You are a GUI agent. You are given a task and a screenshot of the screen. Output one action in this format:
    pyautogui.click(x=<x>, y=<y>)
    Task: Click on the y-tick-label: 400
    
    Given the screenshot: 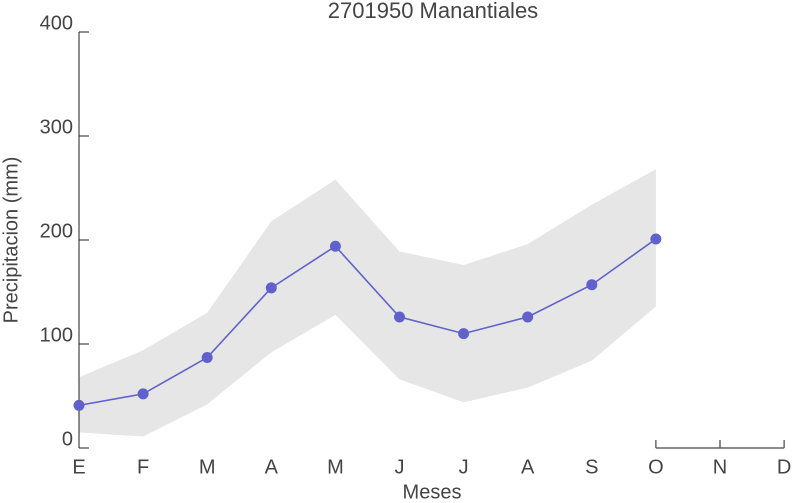 What is the action you would take?
    pyautogui.click(x=56, y=23)
    